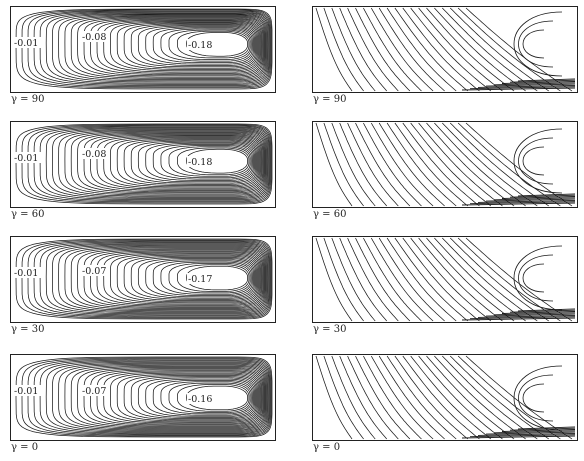 Image resolution: width=584 pixels, height=461 pixels. I want to click on contour-label-core: -0.17, so click(200, 279).